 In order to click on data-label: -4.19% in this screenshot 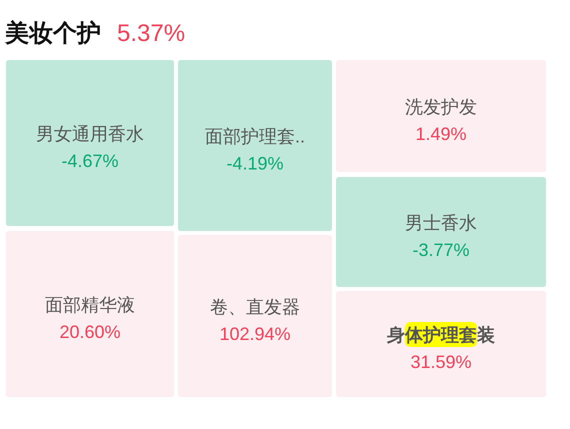, I will do `click(255, 164)`.